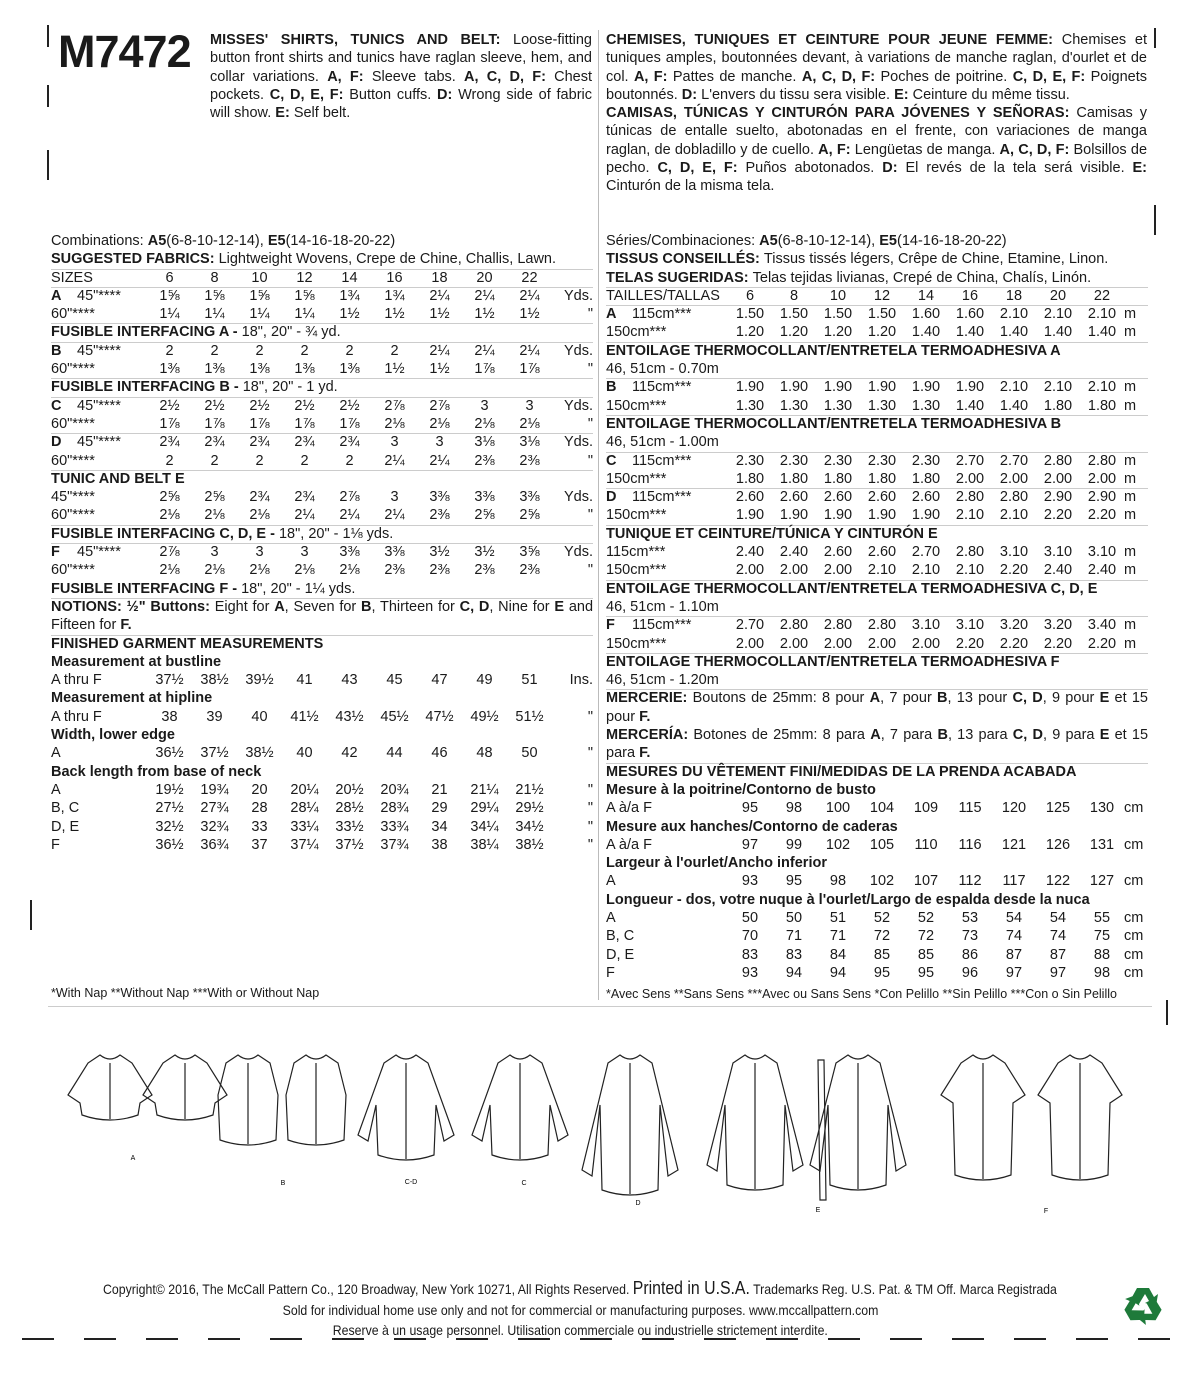 The width and height of the screenshot is (1200, 1388). What do you see at coordinates (259, 295) in the screenshot?
I see `table-cell: 1⅝` at bounding box center [259, 295].